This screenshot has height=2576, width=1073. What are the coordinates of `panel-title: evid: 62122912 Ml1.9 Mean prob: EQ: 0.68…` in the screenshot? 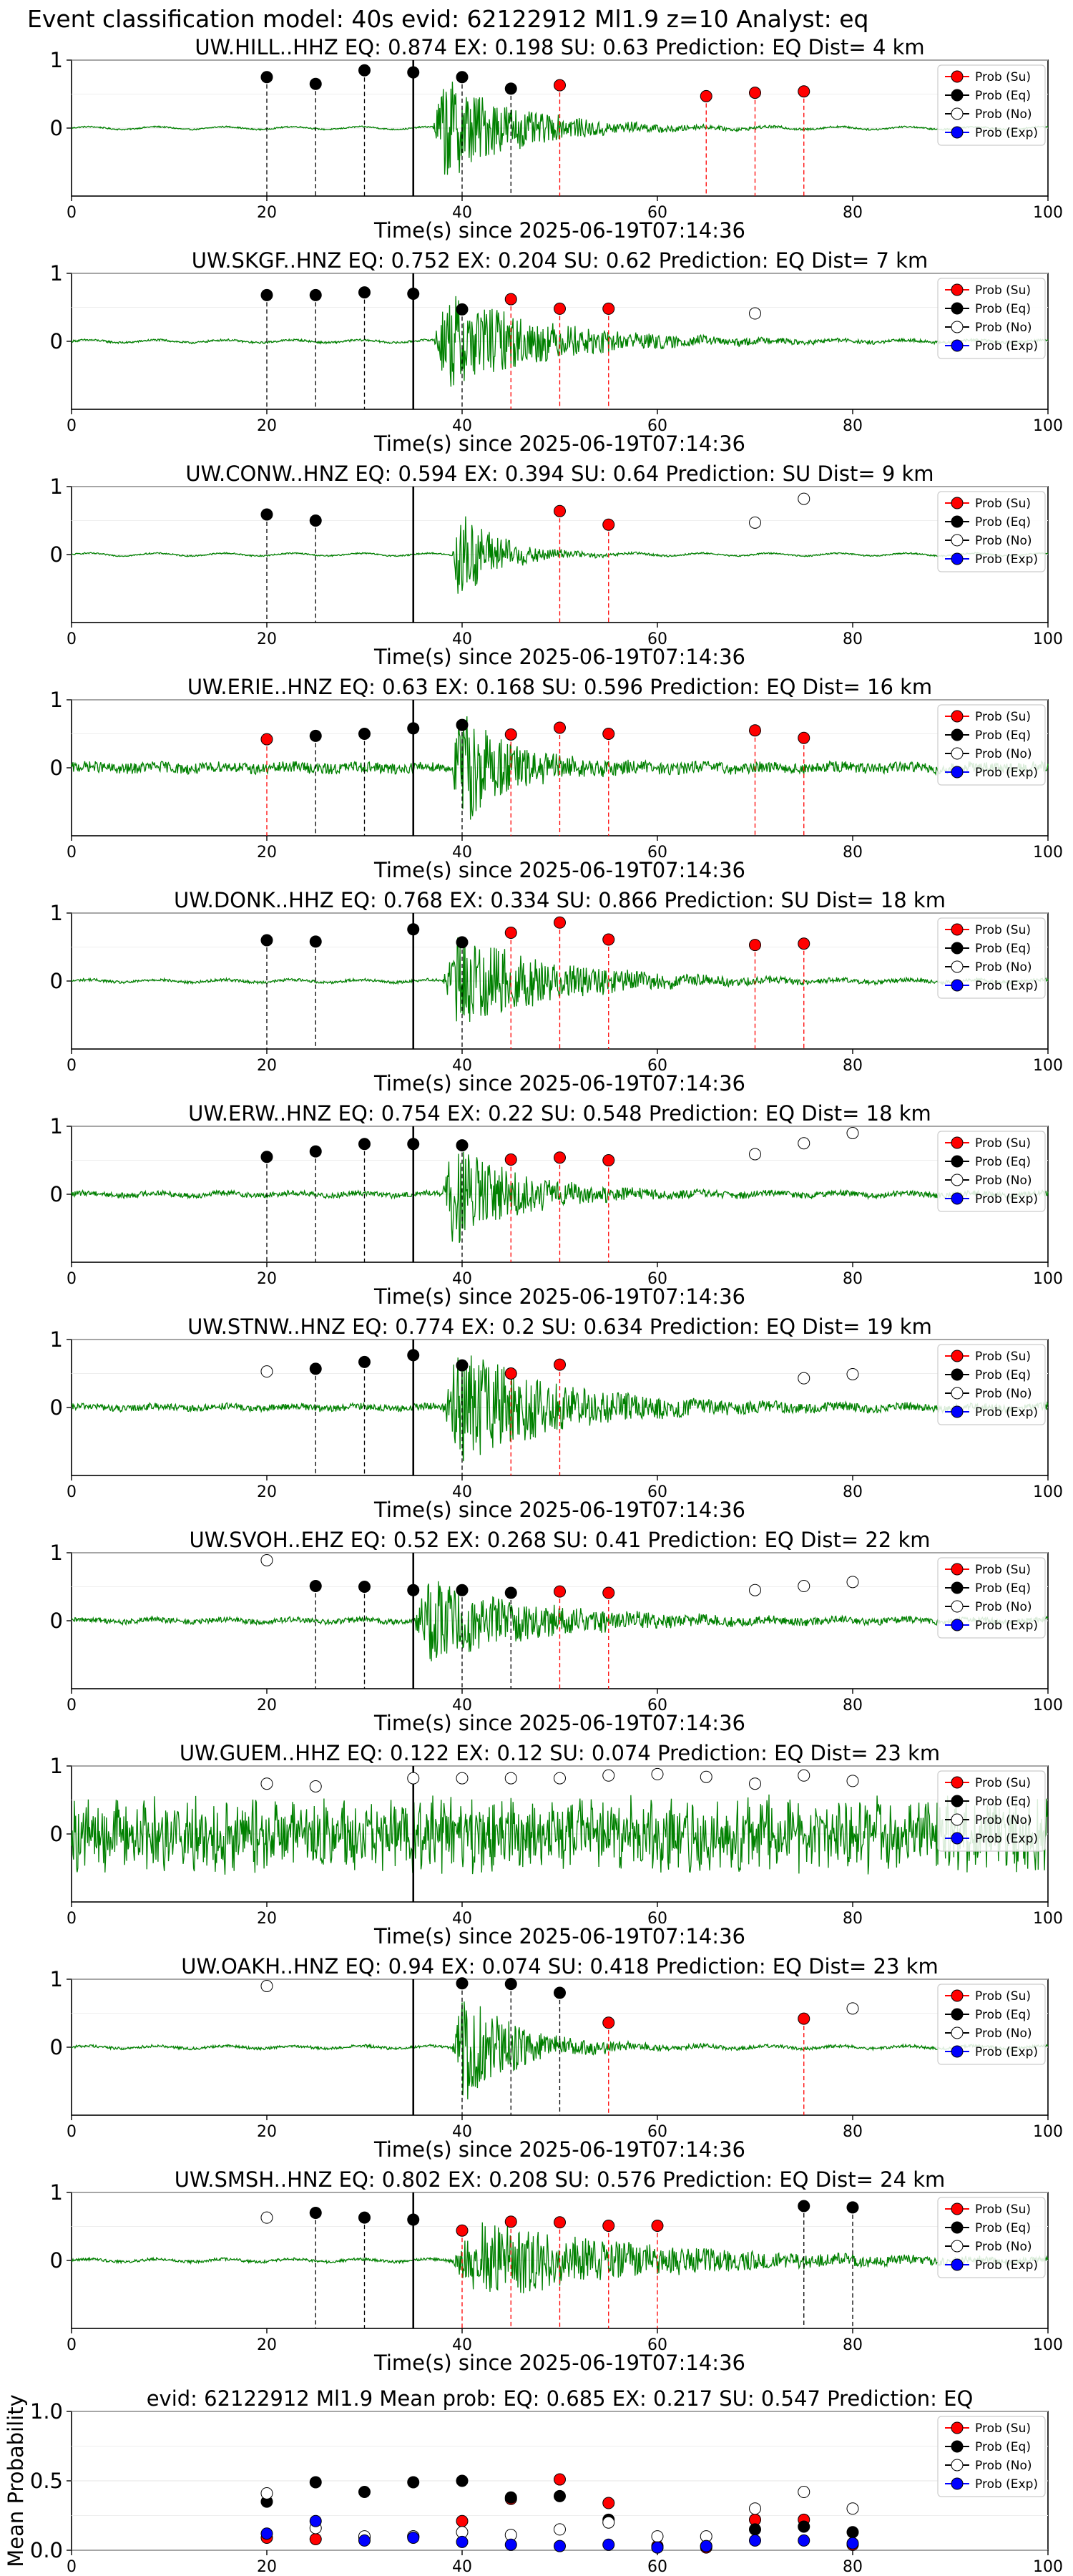 It's located at (560, 2398).